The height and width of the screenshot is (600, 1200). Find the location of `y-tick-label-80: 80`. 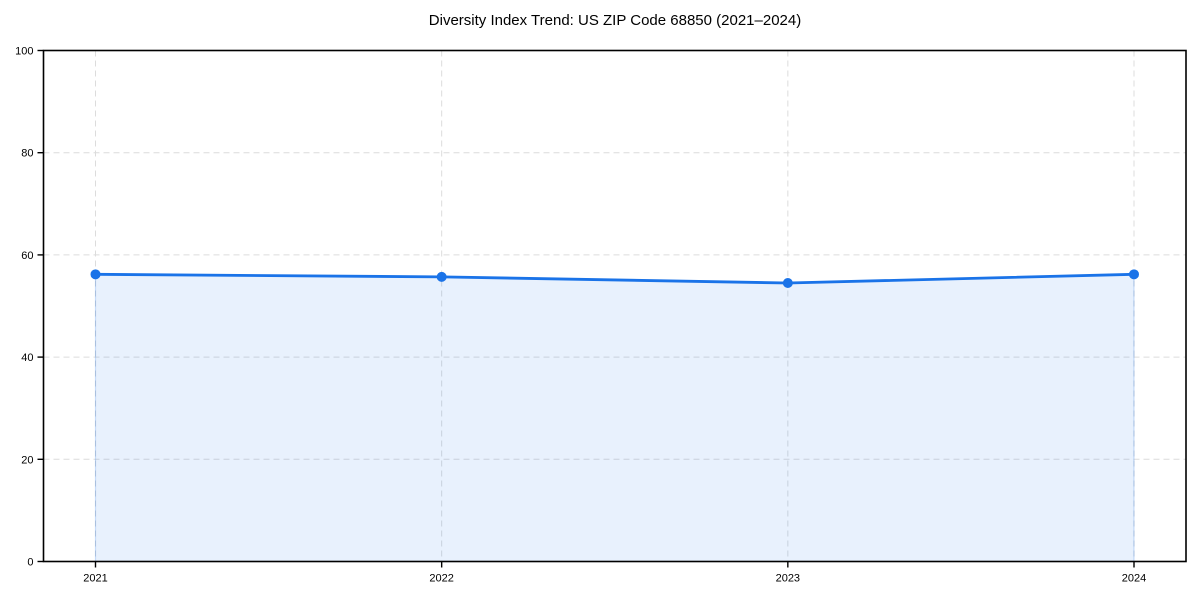

y-tick-label-80: 80 is located at coordinates (27, 154).